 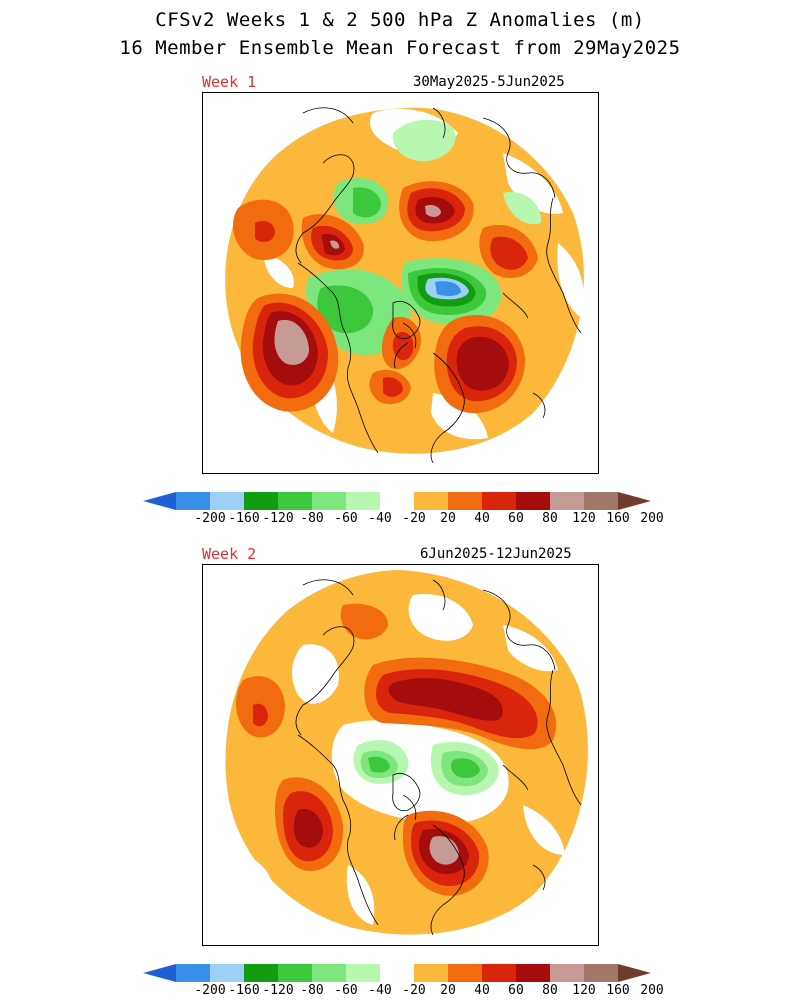 I want to click on week1-coastlines, so click(x=438, y=285).